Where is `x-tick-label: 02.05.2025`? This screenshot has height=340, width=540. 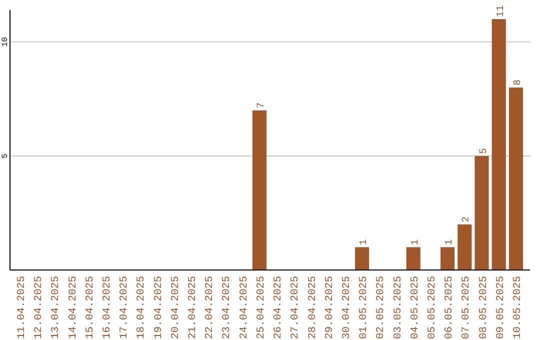 x-tick-label: 02.05.2025 is located at coordinates (381, 308).